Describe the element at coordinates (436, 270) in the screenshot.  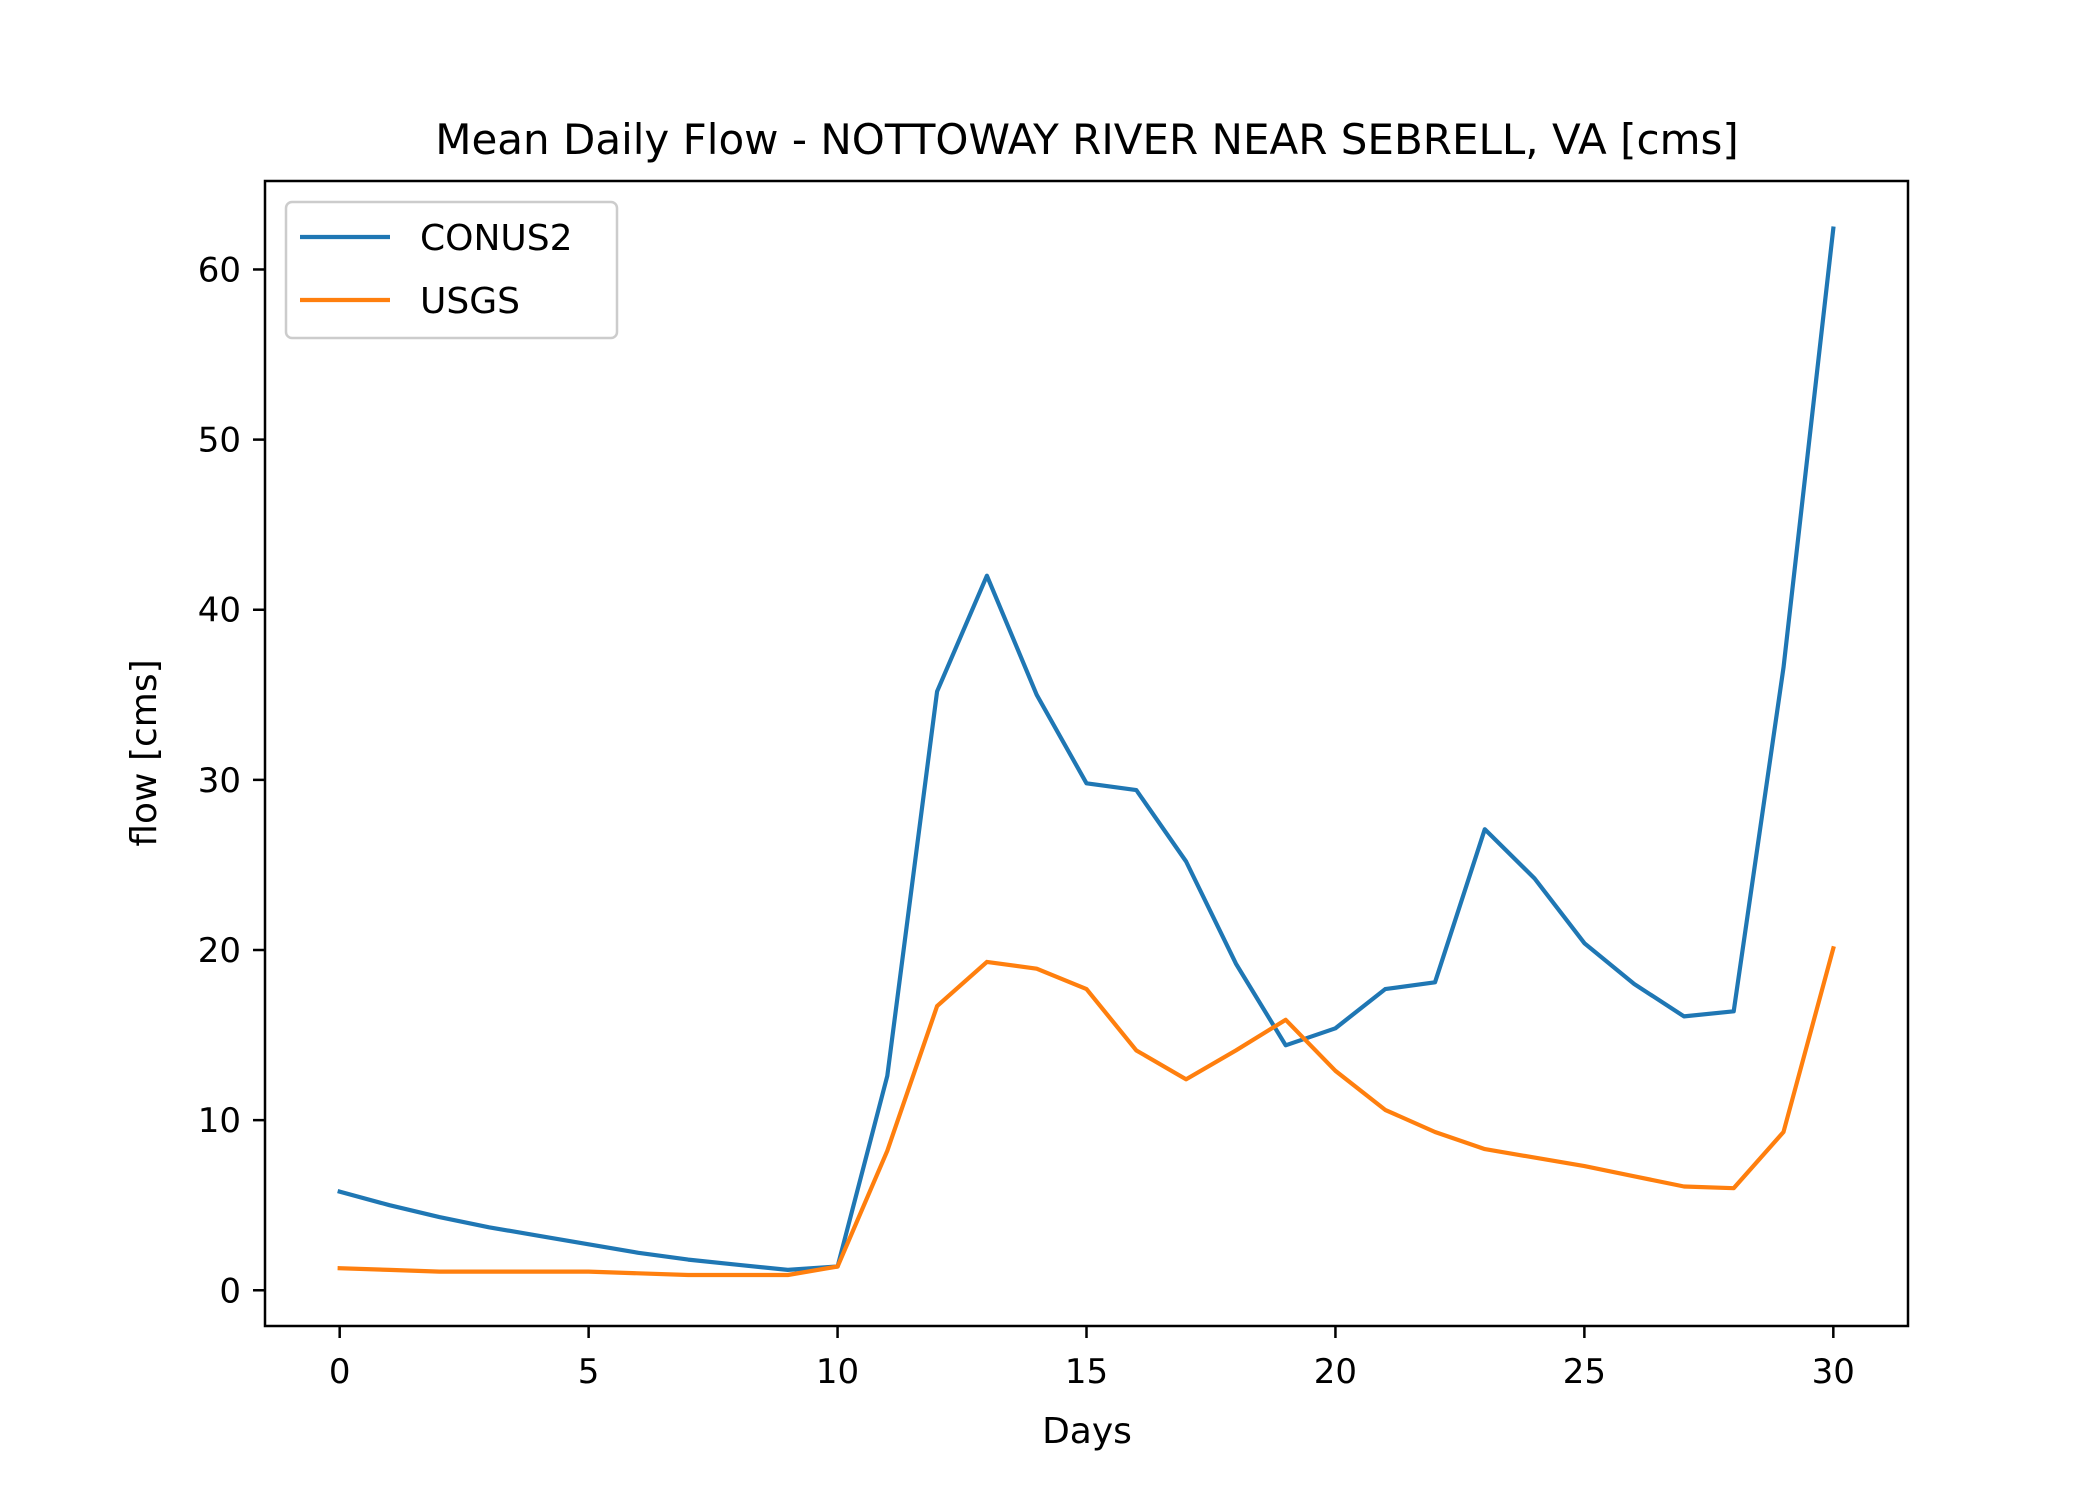
I see `legend-items: CONUS2 USGS` at that location.